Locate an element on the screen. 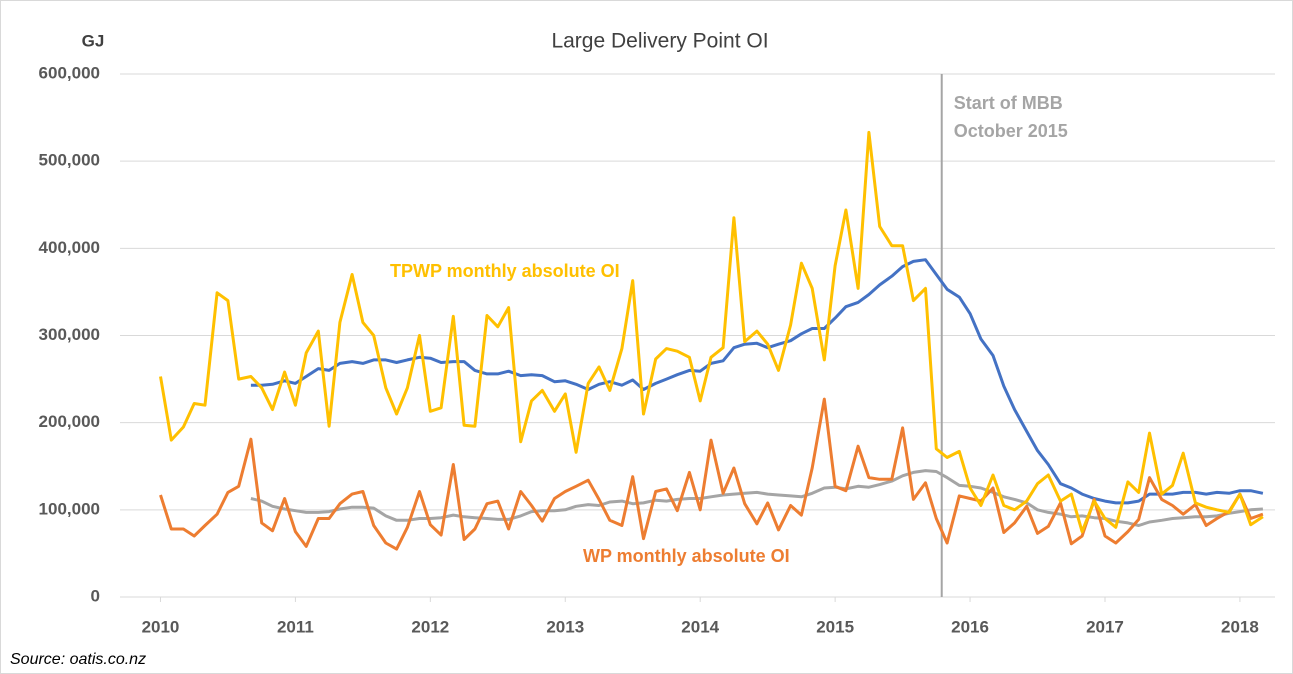 The image size is (1293, 674). chart-title: Large Delivery Point OI is located at coordinates (659, 41).